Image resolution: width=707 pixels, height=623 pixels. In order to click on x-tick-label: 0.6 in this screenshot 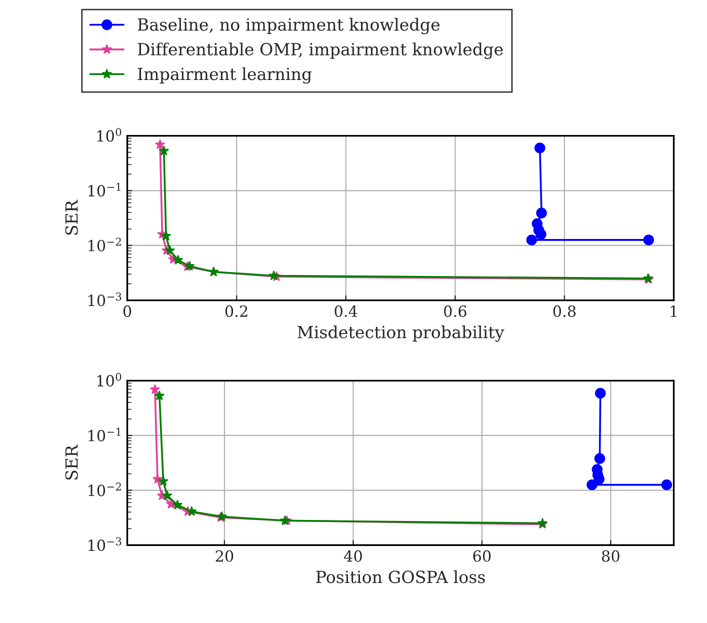, I will do `click(455, 311)`.